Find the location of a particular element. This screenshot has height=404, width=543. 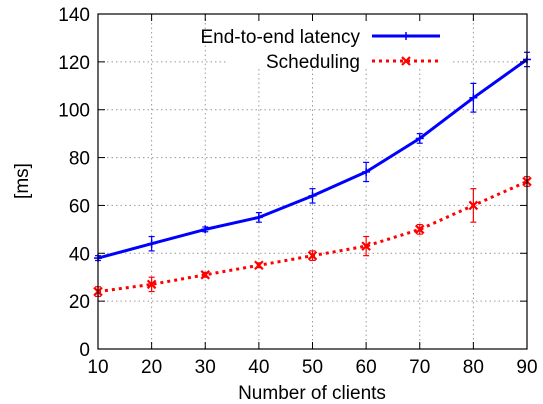

legend-item: Scheduling is located at coordinates (353, 62).